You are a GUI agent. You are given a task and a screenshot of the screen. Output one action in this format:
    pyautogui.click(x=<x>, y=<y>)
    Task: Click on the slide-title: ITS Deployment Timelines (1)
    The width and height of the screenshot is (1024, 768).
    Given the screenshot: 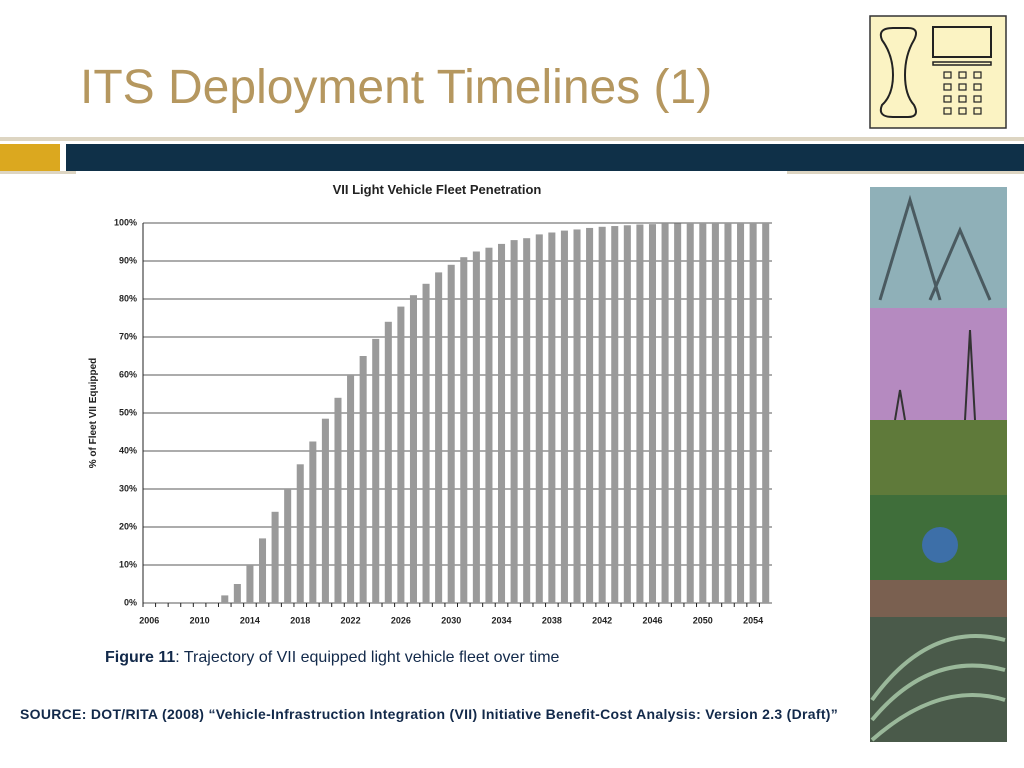 What is the action you would take?
    pyautogui.click(x=396, y=87)
    